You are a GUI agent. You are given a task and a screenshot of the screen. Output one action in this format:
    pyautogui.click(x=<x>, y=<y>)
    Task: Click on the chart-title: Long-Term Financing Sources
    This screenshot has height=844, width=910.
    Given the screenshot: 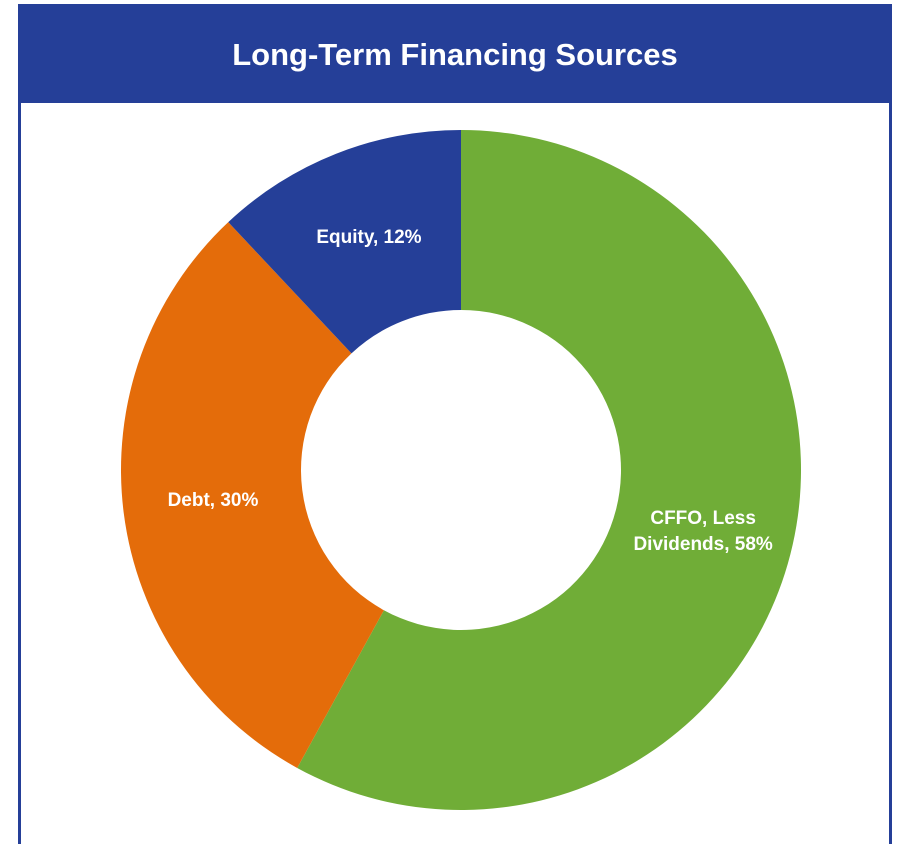 What is the action you would take?
    pyautogui.click(x=455, y=55)
    